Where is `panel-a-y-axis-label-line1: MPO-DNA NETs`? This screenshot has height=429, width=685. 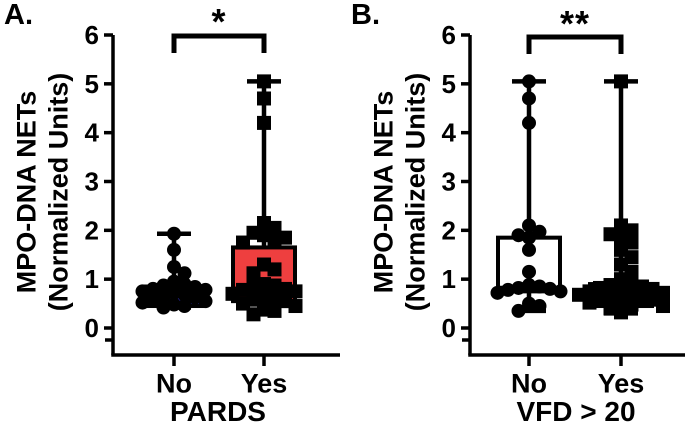
panel-a-y-axis-label-line1: MPO-DNA NETs is located at coordinates (26, 192).